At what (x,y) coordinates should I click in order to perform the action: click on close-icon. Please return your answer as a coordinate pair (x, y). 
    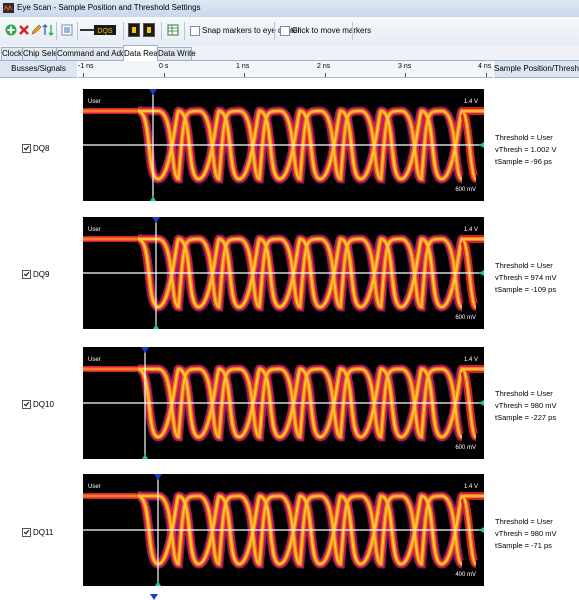
    Looking at the image, I should click on (24, 30).